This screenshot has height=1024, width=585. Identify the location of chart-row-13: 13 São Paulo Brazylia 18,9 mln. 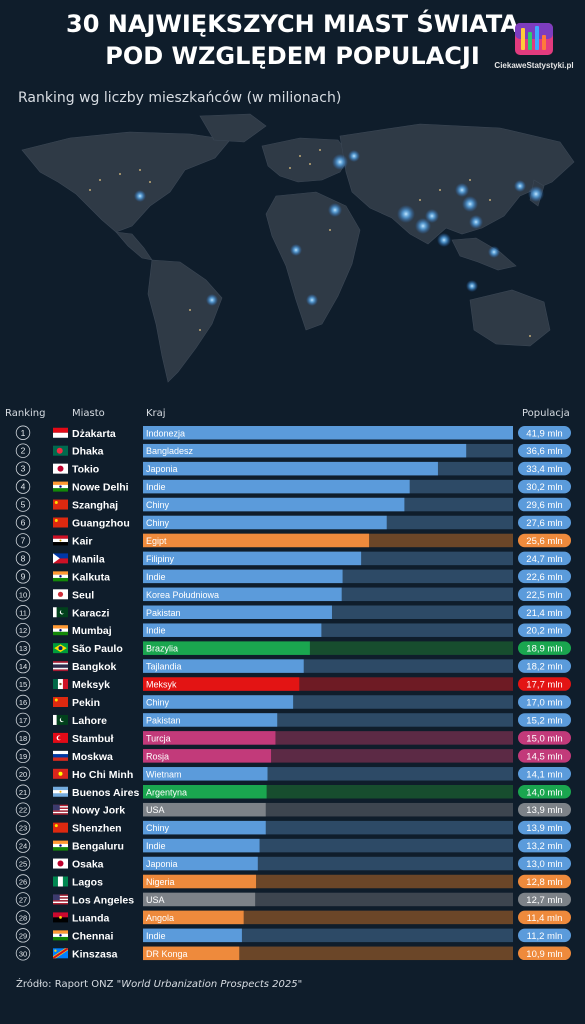
(293, 648).